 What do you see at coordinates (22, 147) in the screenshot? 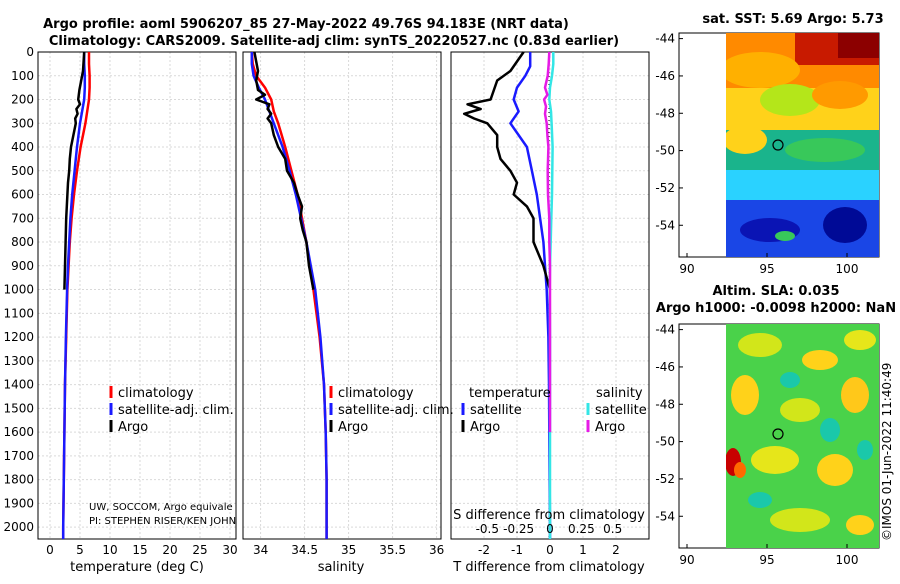
I see `y-tick-label: 400` at bounding box center [22, 147].